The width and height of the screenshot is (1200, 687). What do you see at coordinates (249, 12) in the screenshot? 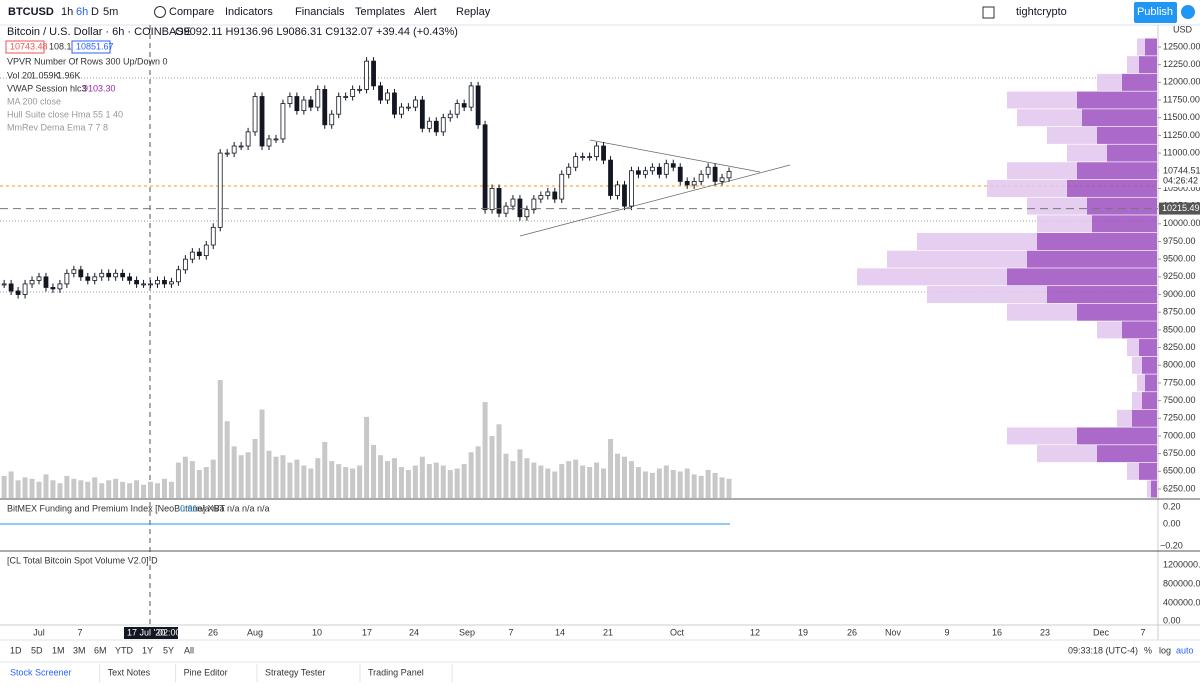
I see `button: Indicators` at bounding box center [249, 12].